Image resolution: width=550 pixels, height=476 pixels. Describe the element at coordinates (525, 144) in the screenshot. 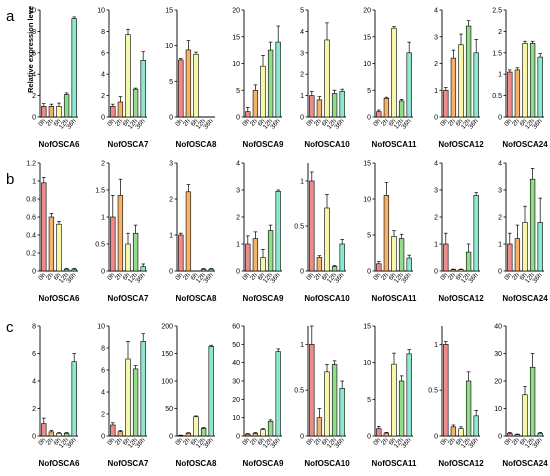

I see `a-nofosca24-title: NofOSCA24` at that location.